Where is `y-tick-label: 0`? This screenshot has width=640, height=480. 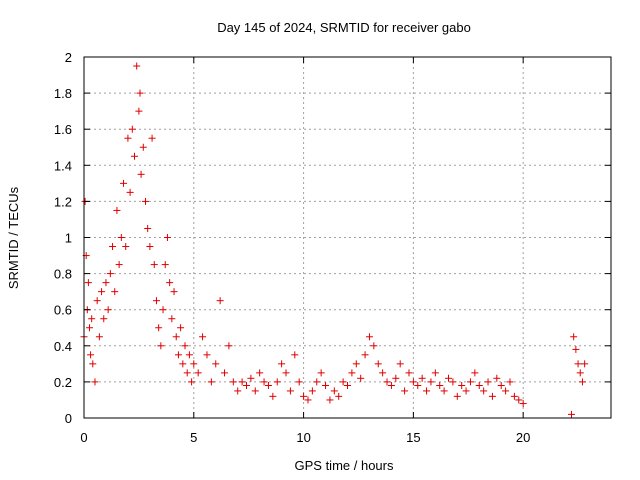
y-tick-label: 0 is located at coordinates (68, 418).